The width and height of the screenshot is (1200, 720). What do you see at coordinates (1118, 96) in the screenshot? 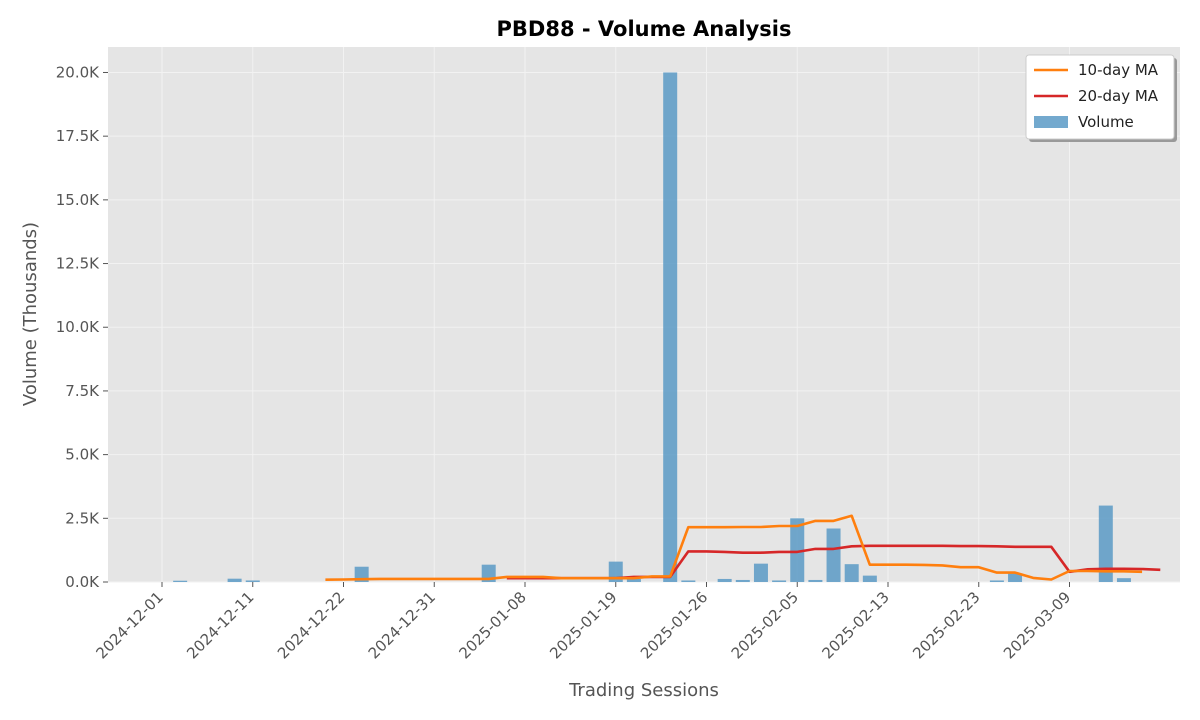
I see `legend-ma20-label: 20-day MA` at bounding box center [1118, 96].